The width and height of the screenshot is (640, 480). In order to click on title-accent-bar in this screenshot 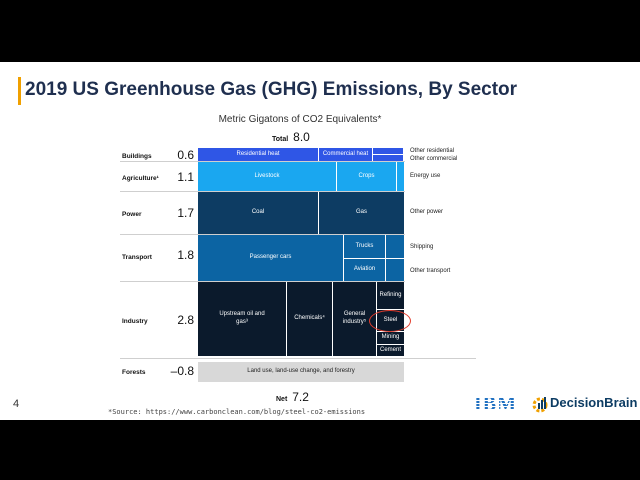, I will do `click(19, 91)`.